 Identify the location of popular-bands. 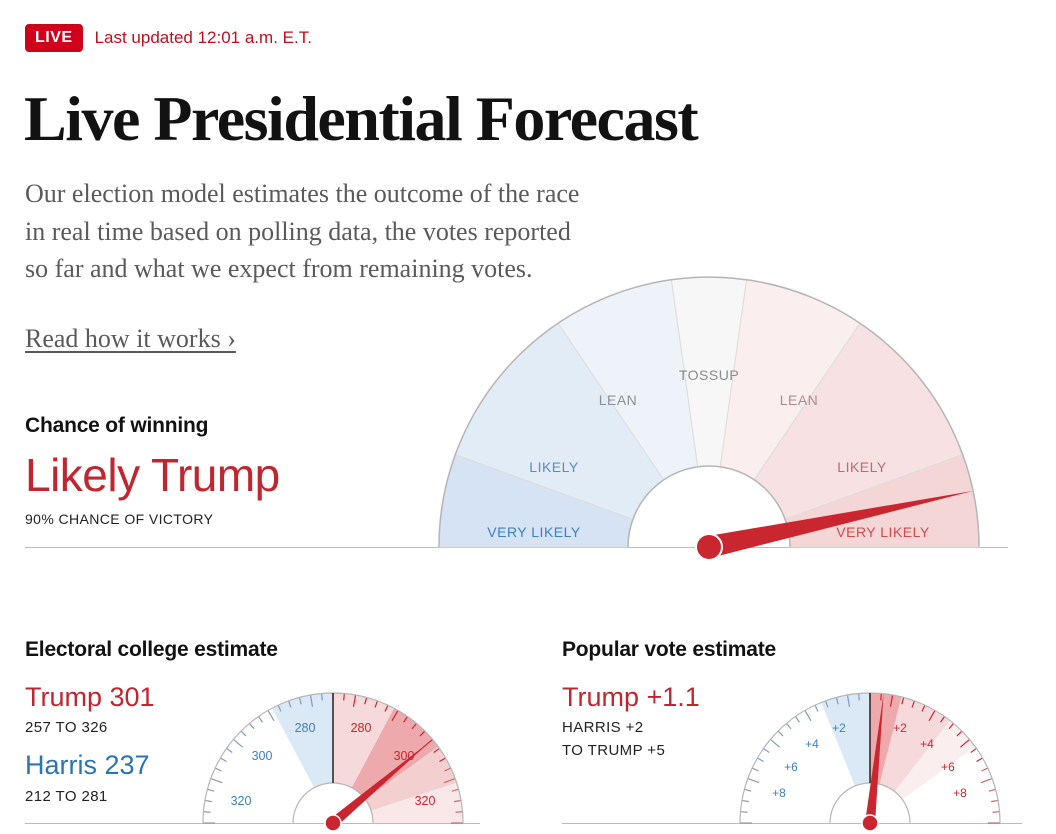
(898, 746).